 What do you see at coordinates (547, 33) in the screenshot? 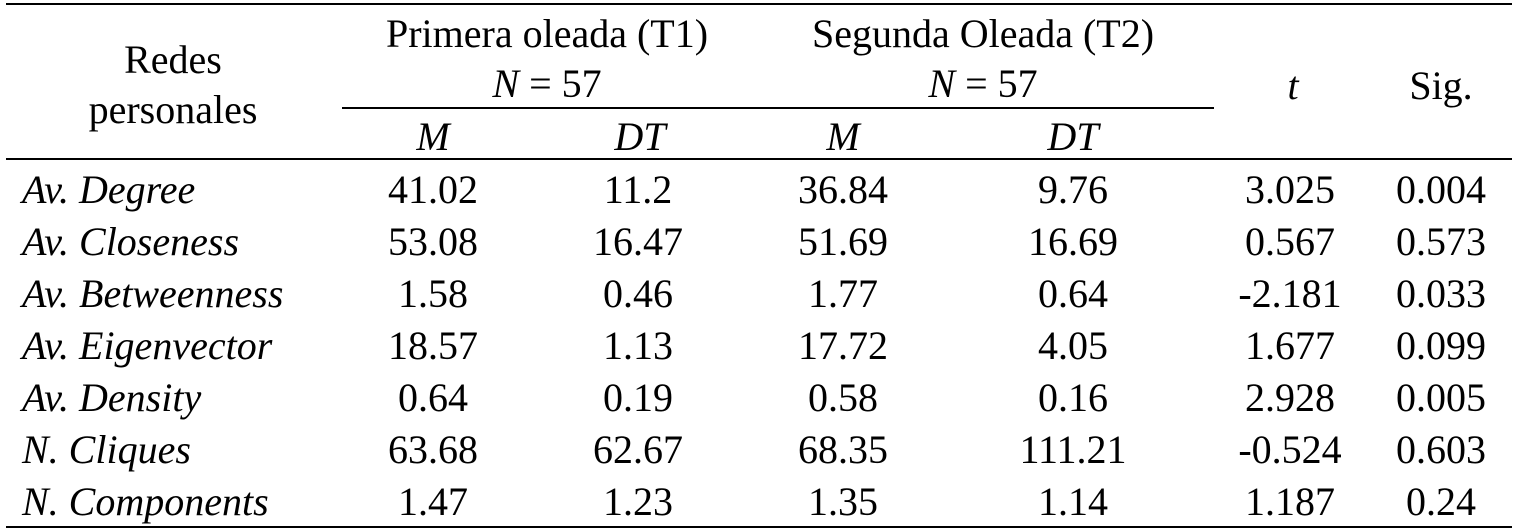
I see `wave1-title: Primera oleada (T1)` at bounding box center [547, 33].